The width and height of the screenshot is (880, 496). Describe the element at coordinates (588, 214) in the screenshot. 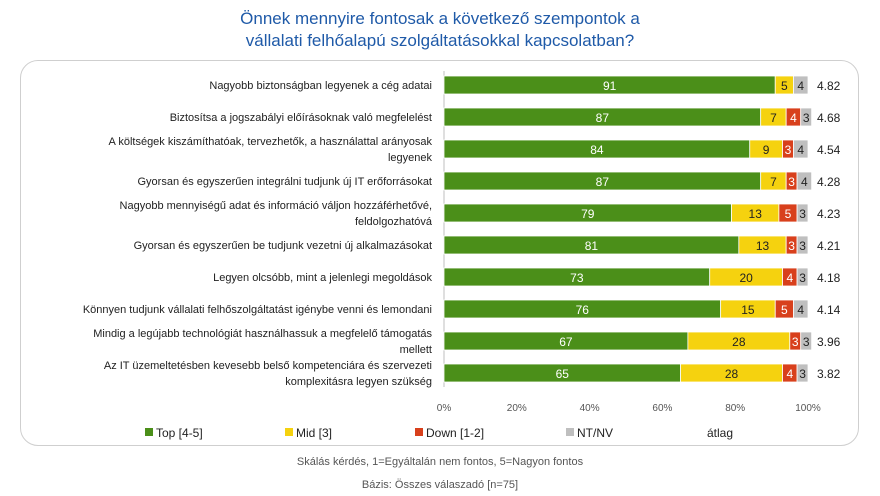

I see `data-label: 79` at that location.